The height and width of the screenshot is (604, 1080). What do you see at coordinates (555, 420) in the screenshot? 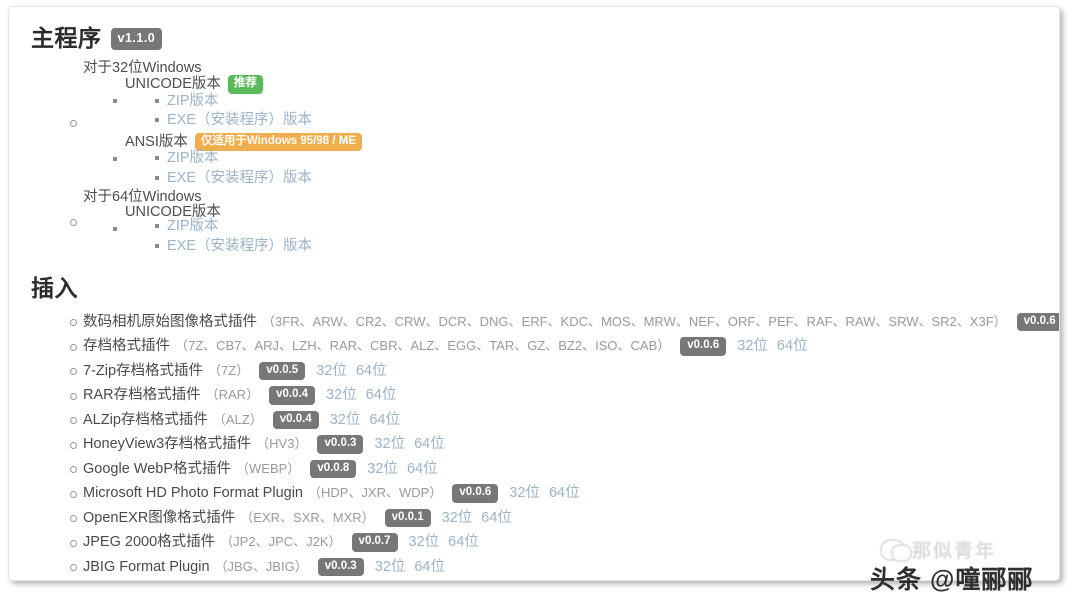
I see `plugin-row: ALZip存档格式插件 （ALZ） v0.0.4 32位 64位` at bounding box center [555, 420].